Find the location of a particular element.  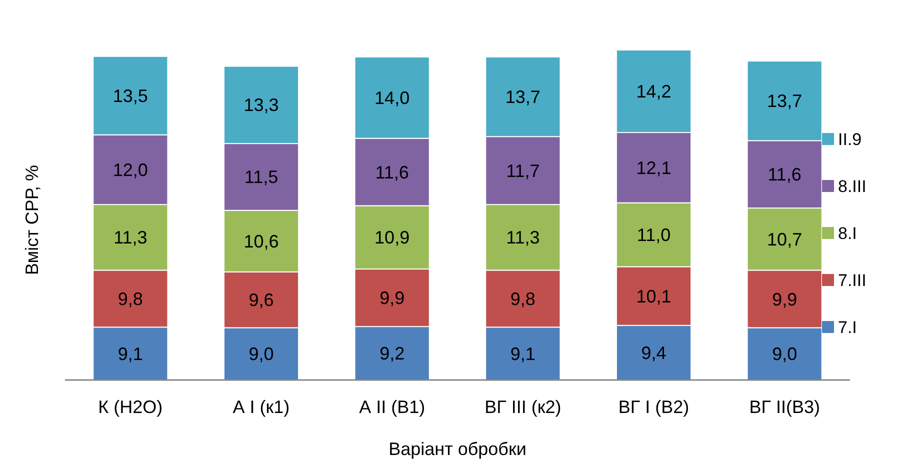

data-label: 10,9 is located at coordinates (392, 238).